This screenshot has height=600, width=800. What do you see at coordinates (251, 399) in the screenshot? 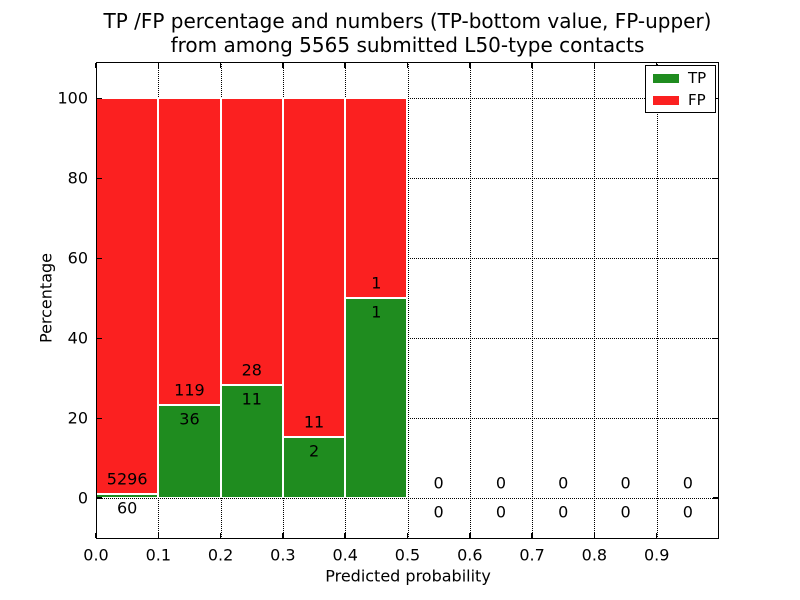
I see `tp-count-label: 11` at bounding box center [251, 399].